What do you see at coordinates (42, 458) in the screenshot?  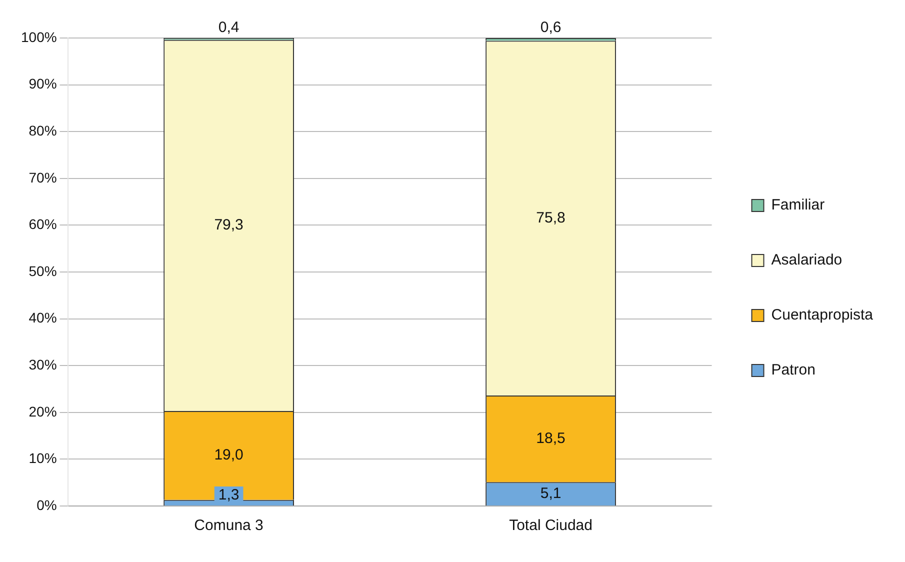 I see `y-tick-label: 10%` at bounding box center [42, 458].